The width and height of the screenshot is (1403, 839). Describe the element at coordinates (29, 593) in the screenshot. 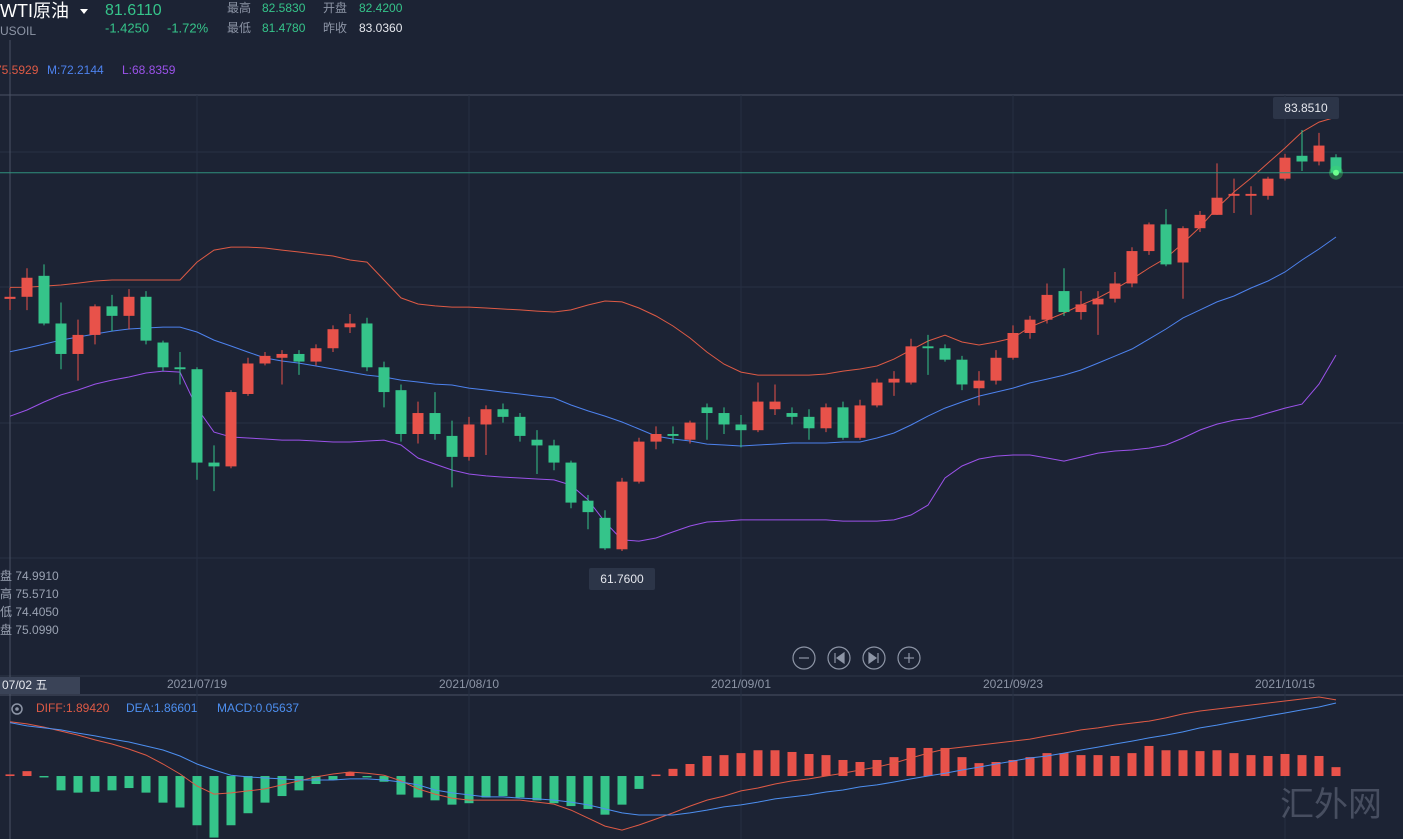

I see `crosshair-readout: 最高 75.5710` at that location.